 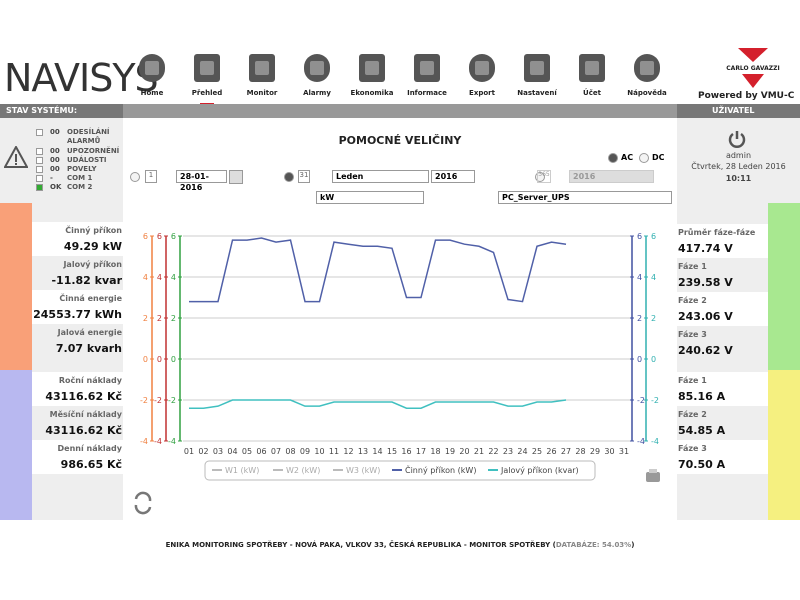 I want to click on x-tick-label: 21, so click(x=479, y=451).